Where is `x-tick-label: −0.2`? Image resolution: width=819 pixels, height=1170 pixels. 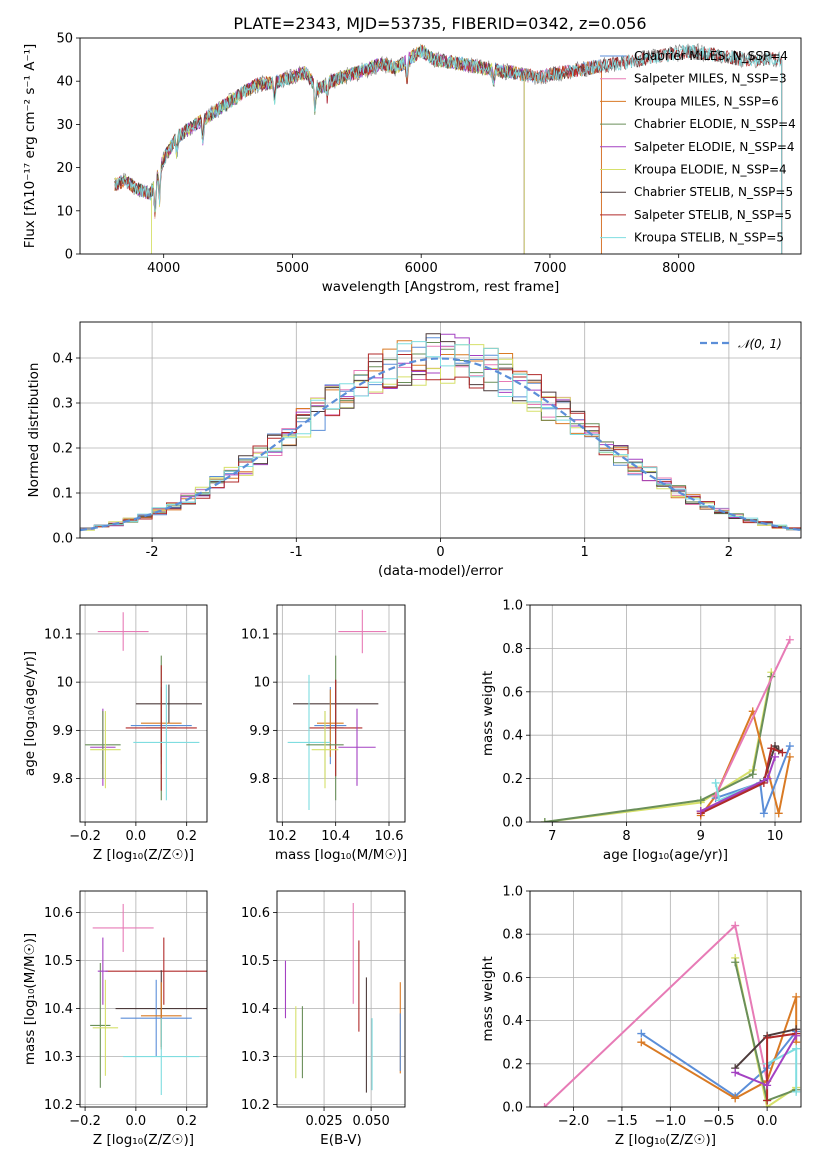
x-tick-label: −0.2 is located at coordinates (85, 836).